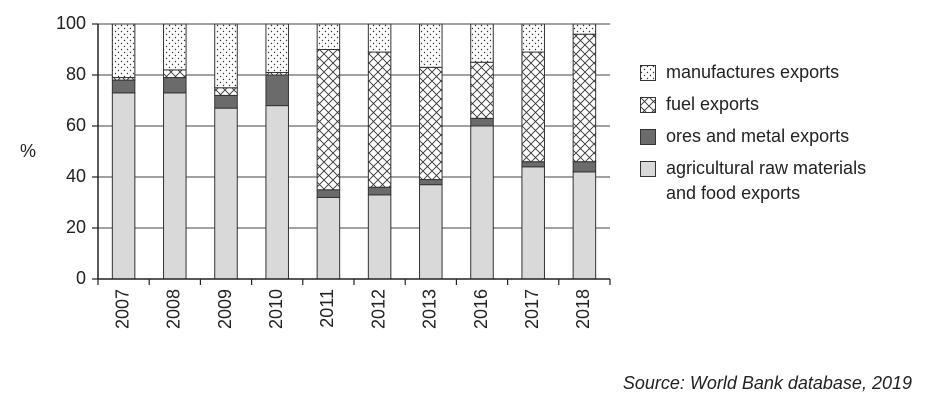 This screenshot has height=413, width=942. Describe the element at coordinates (28, 151) in the screenshot. I see `y-axis-label: %` at that location.